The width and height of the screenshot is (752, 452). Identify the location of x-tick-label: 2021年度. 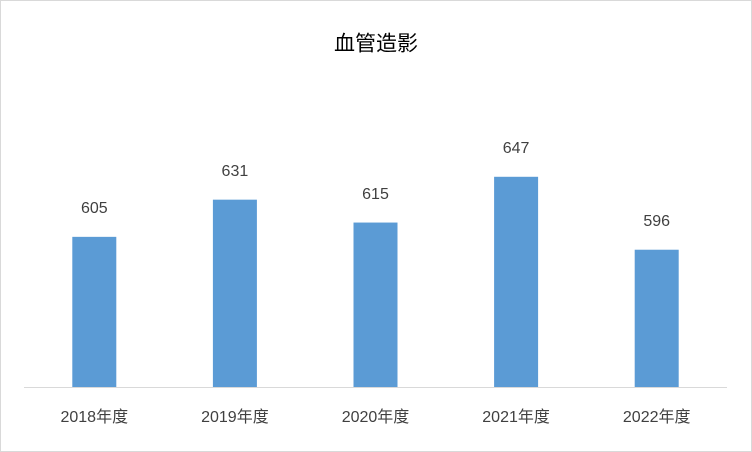
(516, 417).